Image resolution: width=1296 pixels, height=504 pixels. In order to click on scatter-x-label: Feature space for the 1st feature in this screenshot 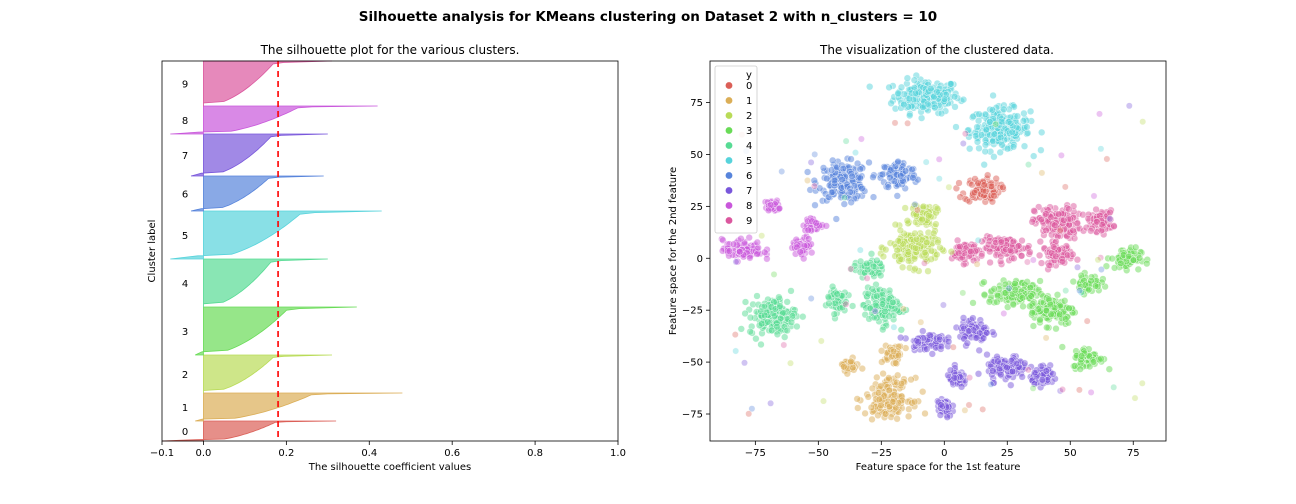, I will do `click(938, 467)`.